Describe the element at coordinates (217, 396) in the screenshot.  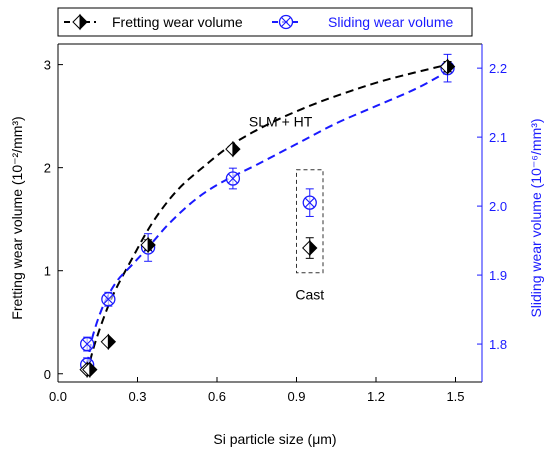
I see `x-tick-label: 0.6` at that location.